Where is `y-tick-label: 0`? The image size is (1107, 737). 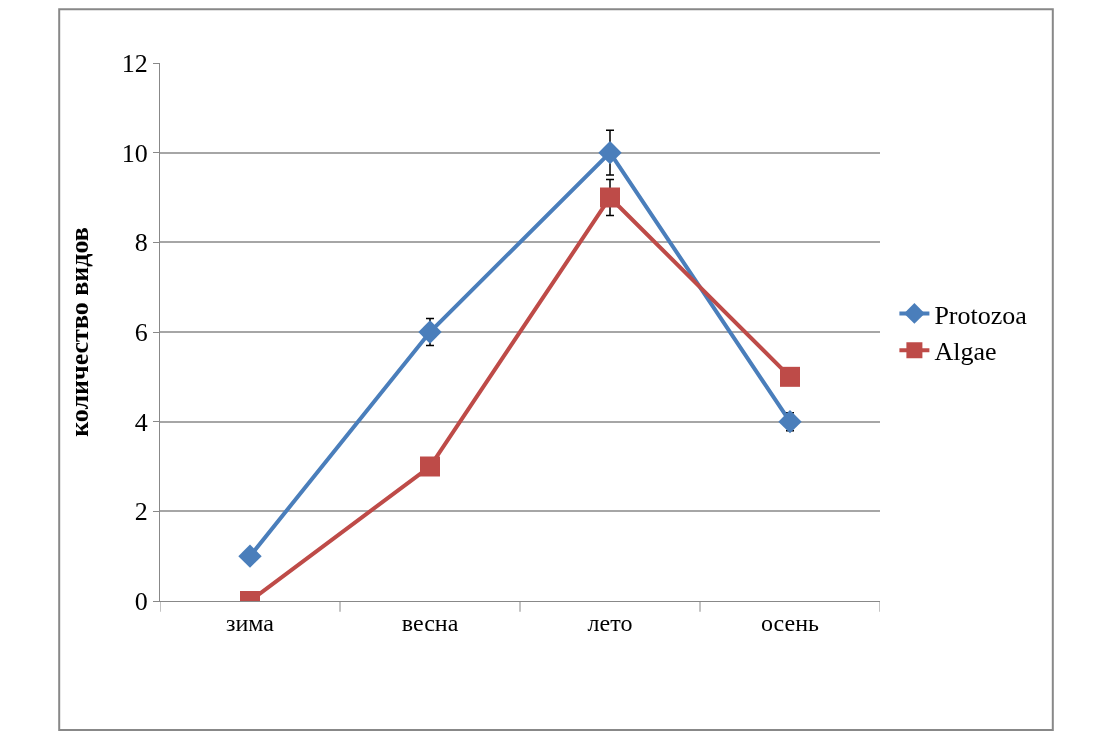 y-tick-label: 0 is located at coordinates (141, 602).